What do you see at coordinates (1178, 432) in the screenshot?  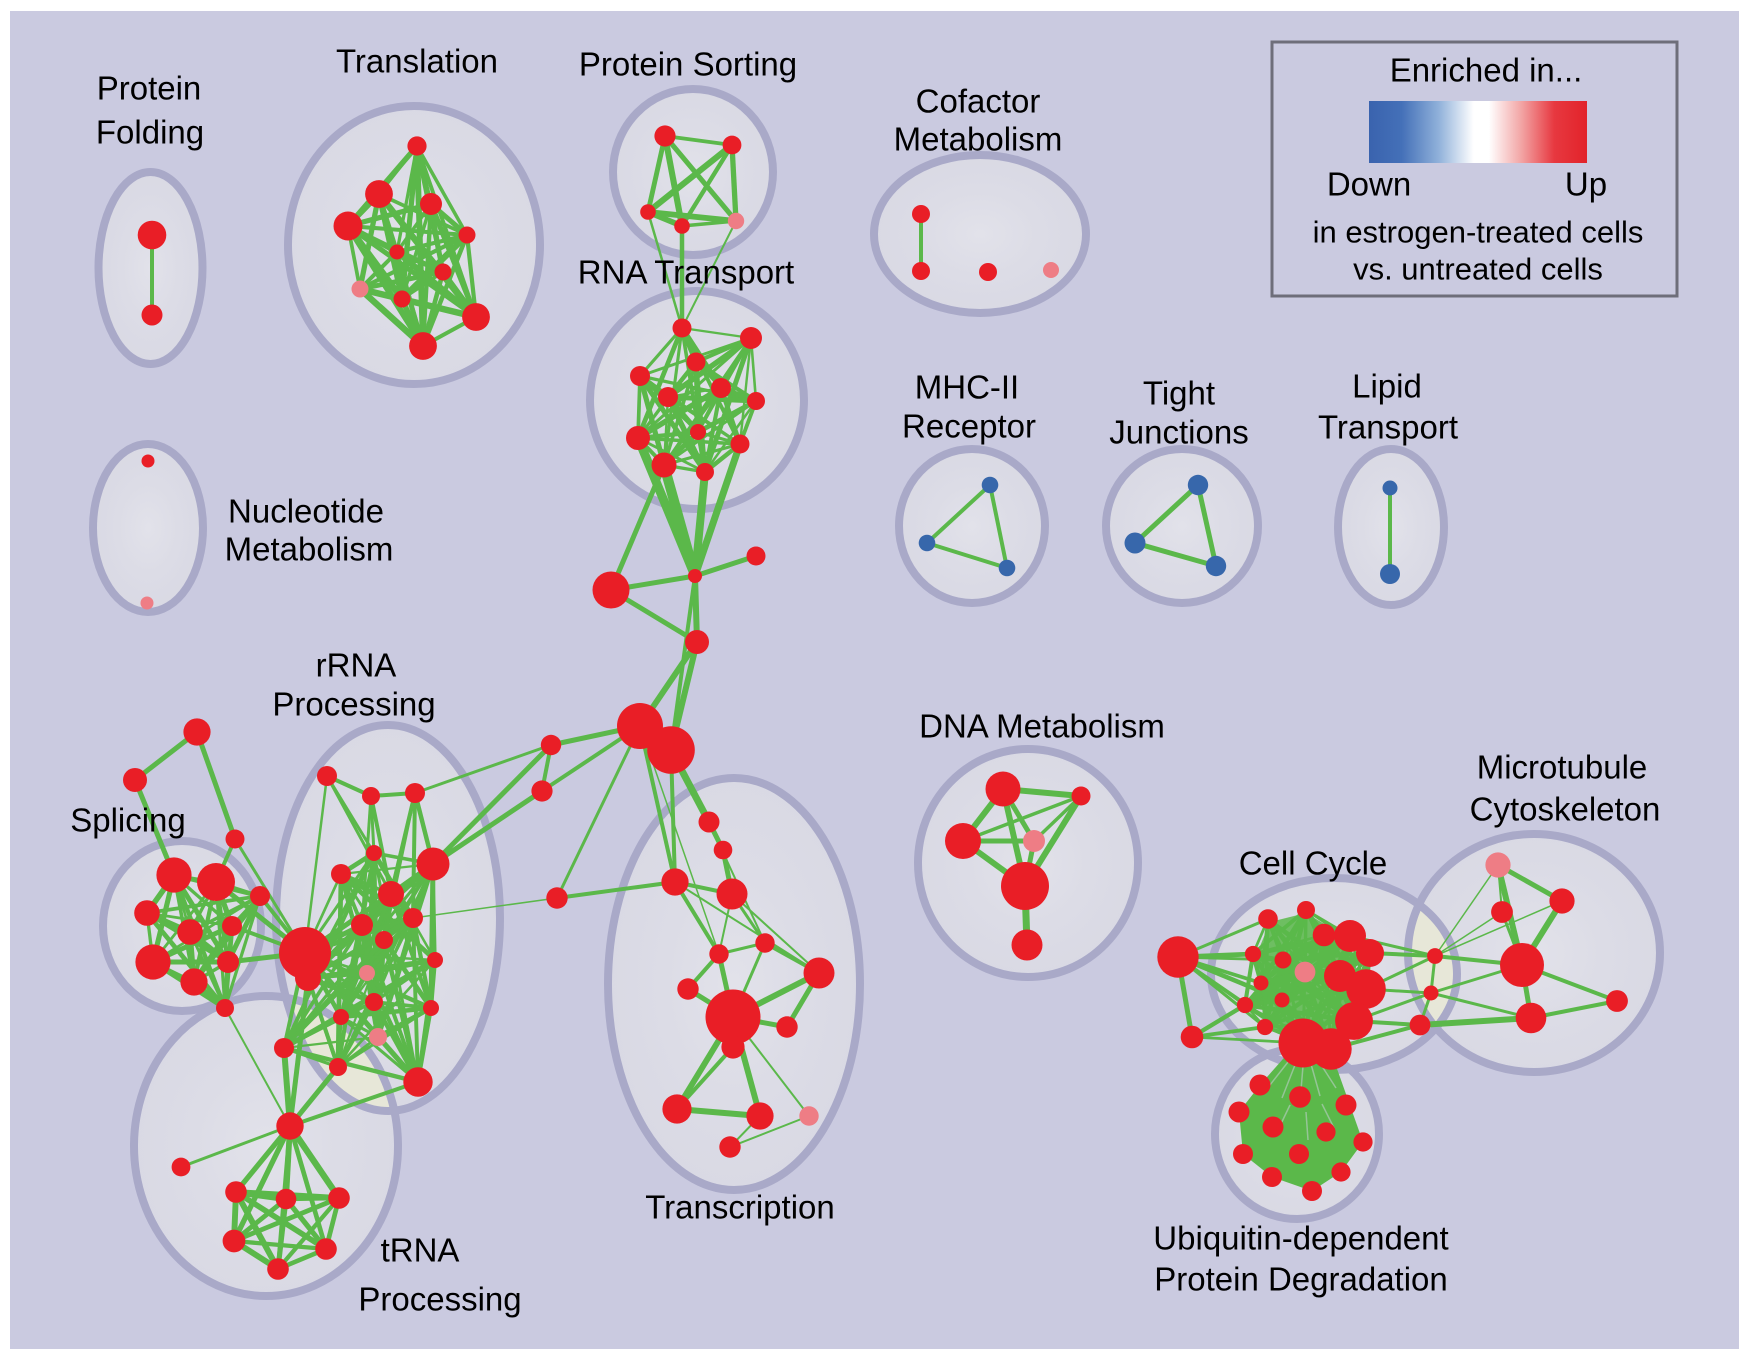 I see `svg-text: Junctions` at bounding box center [1178, 432].